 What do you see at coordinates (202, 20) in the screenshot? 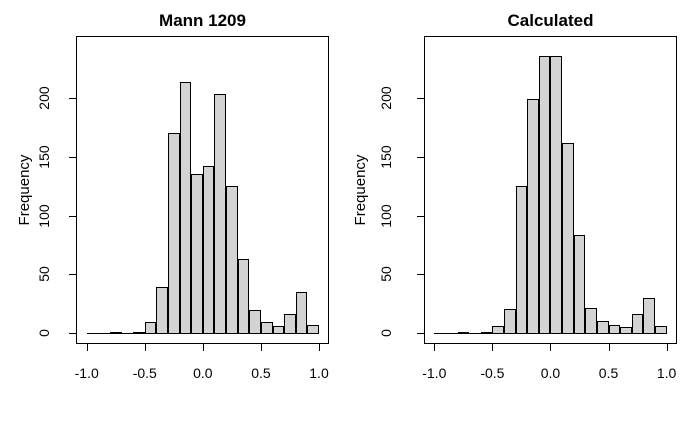
I see `panel-title-left: Mann 1209` at bounding box center [202, 20].